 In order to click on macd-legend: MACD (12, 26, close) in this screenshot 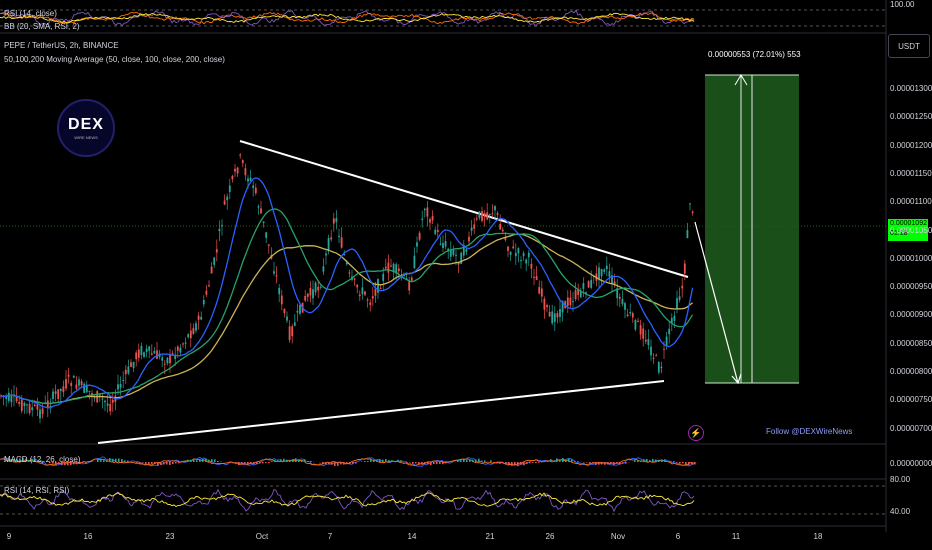, I will do `click(42, 459)`.